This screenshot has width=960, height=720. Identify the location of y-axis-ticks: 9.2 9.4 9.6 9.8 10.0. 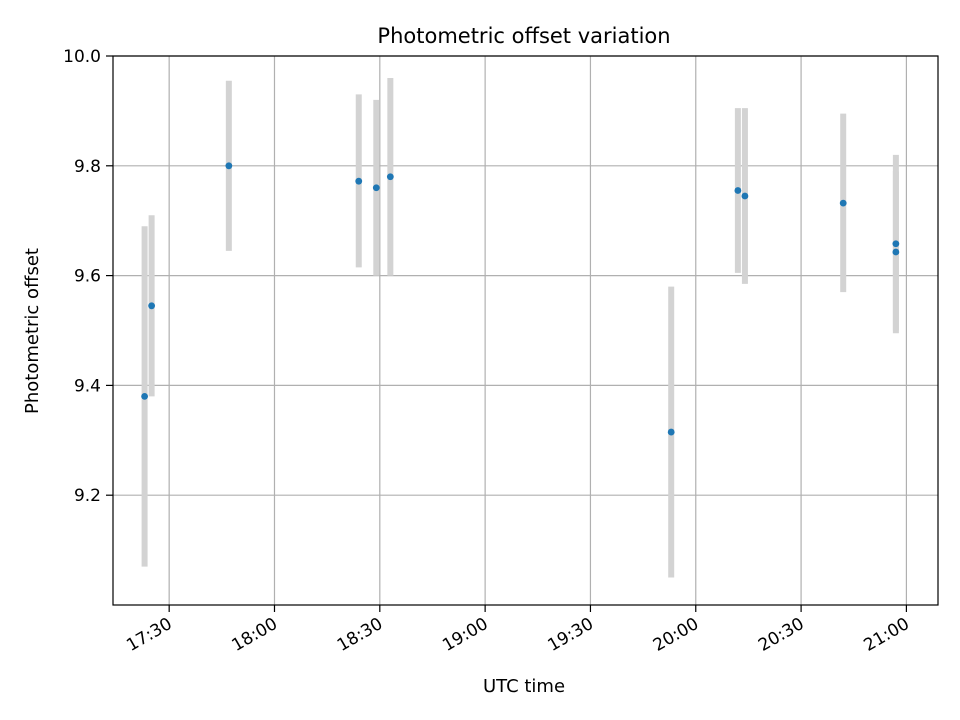
(88, 276).